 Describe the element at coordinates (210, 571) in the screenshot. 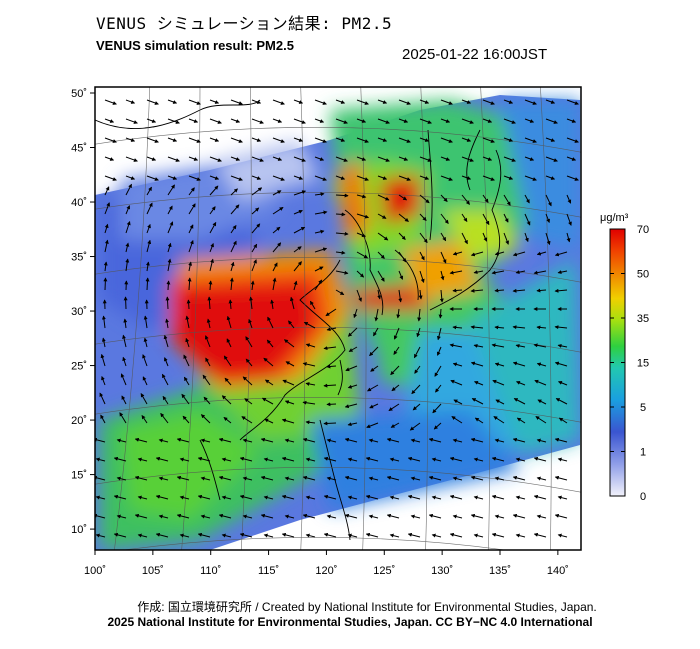

I see `lon-tick-label: 110˚` at that location.